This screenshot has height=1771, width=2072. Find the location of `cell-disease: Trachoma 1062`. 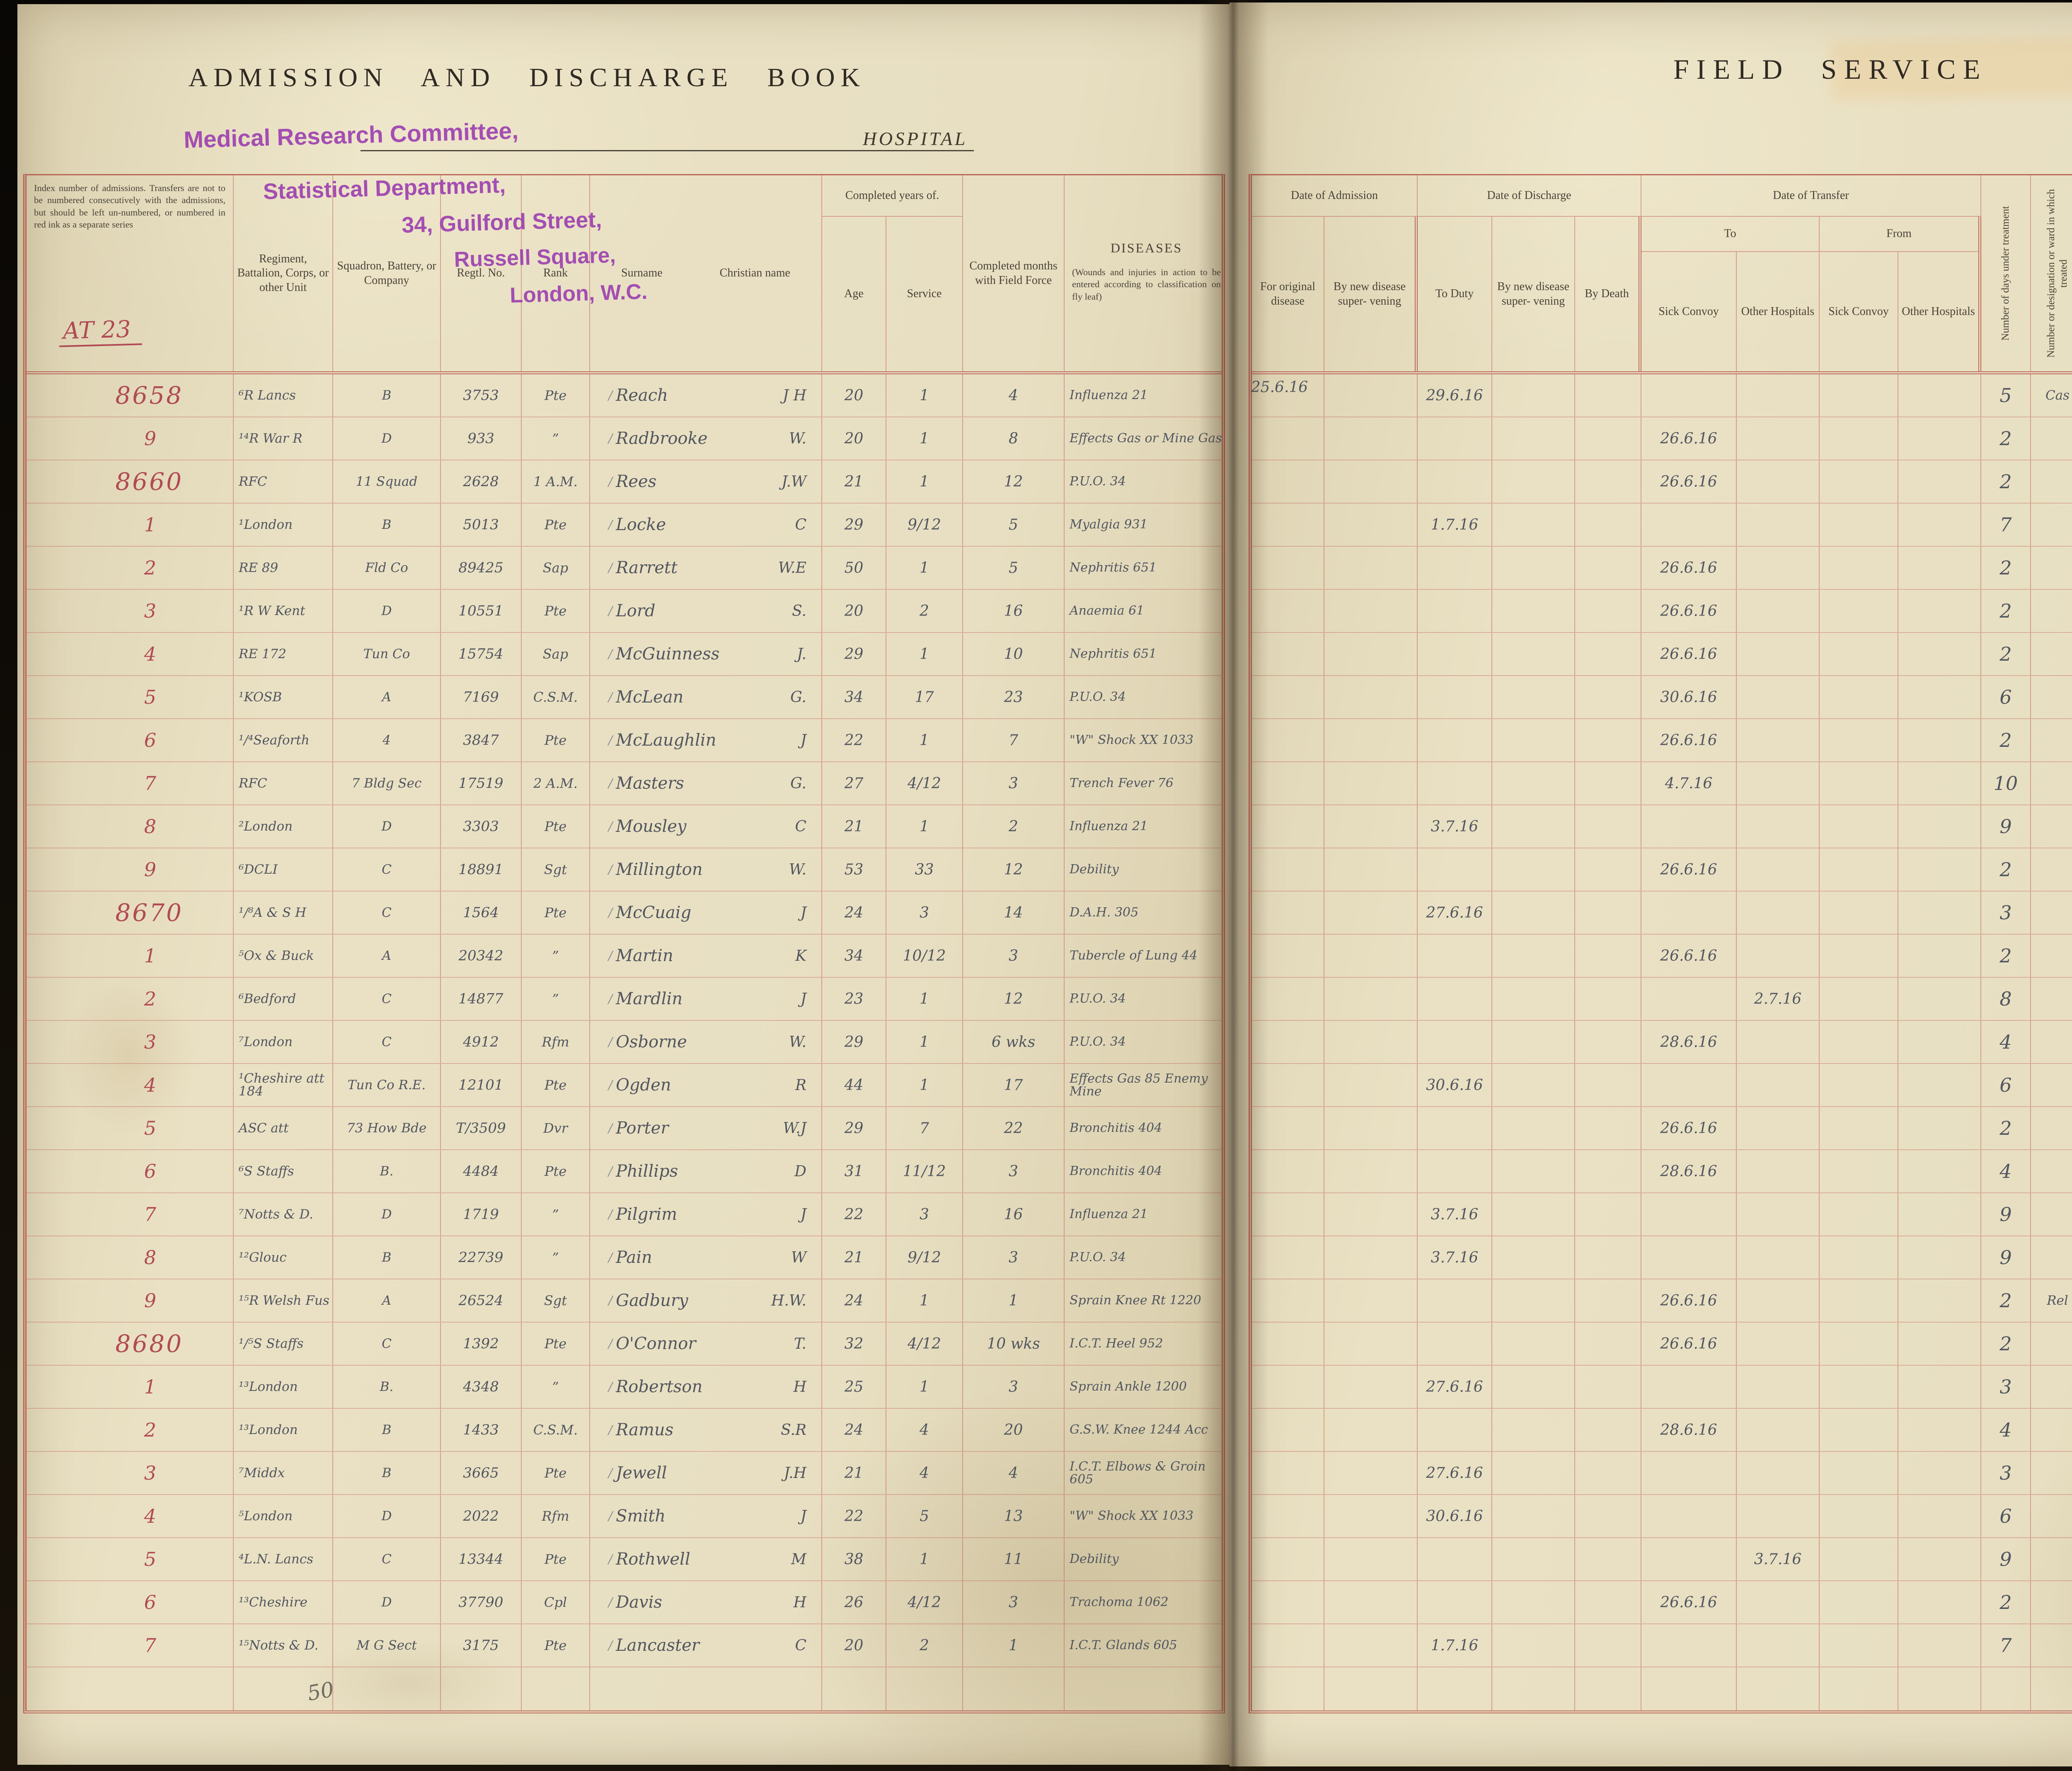

cell-disease: Trachoma 1062 is located at coordinates (1119, 1602).